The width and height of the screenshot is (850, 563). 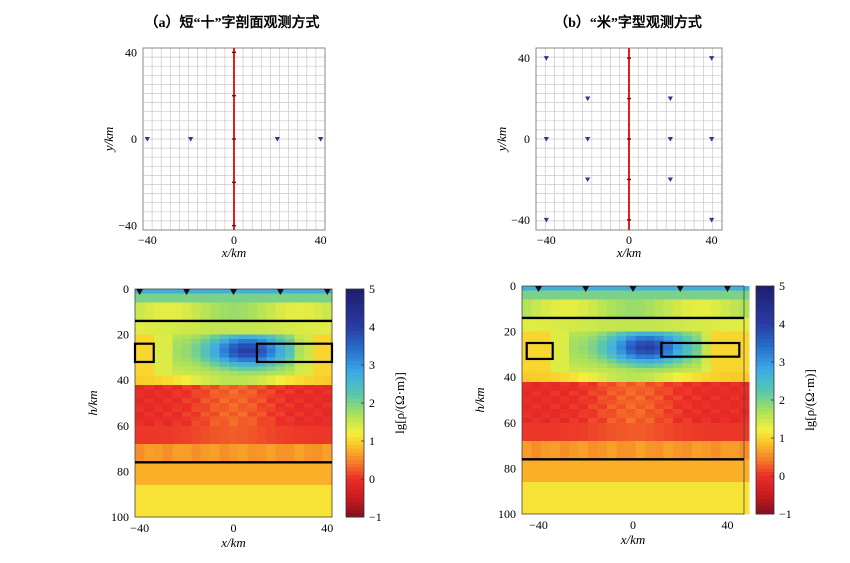 I want to click on y-tick-label: 20, so click(x=510, y=332).